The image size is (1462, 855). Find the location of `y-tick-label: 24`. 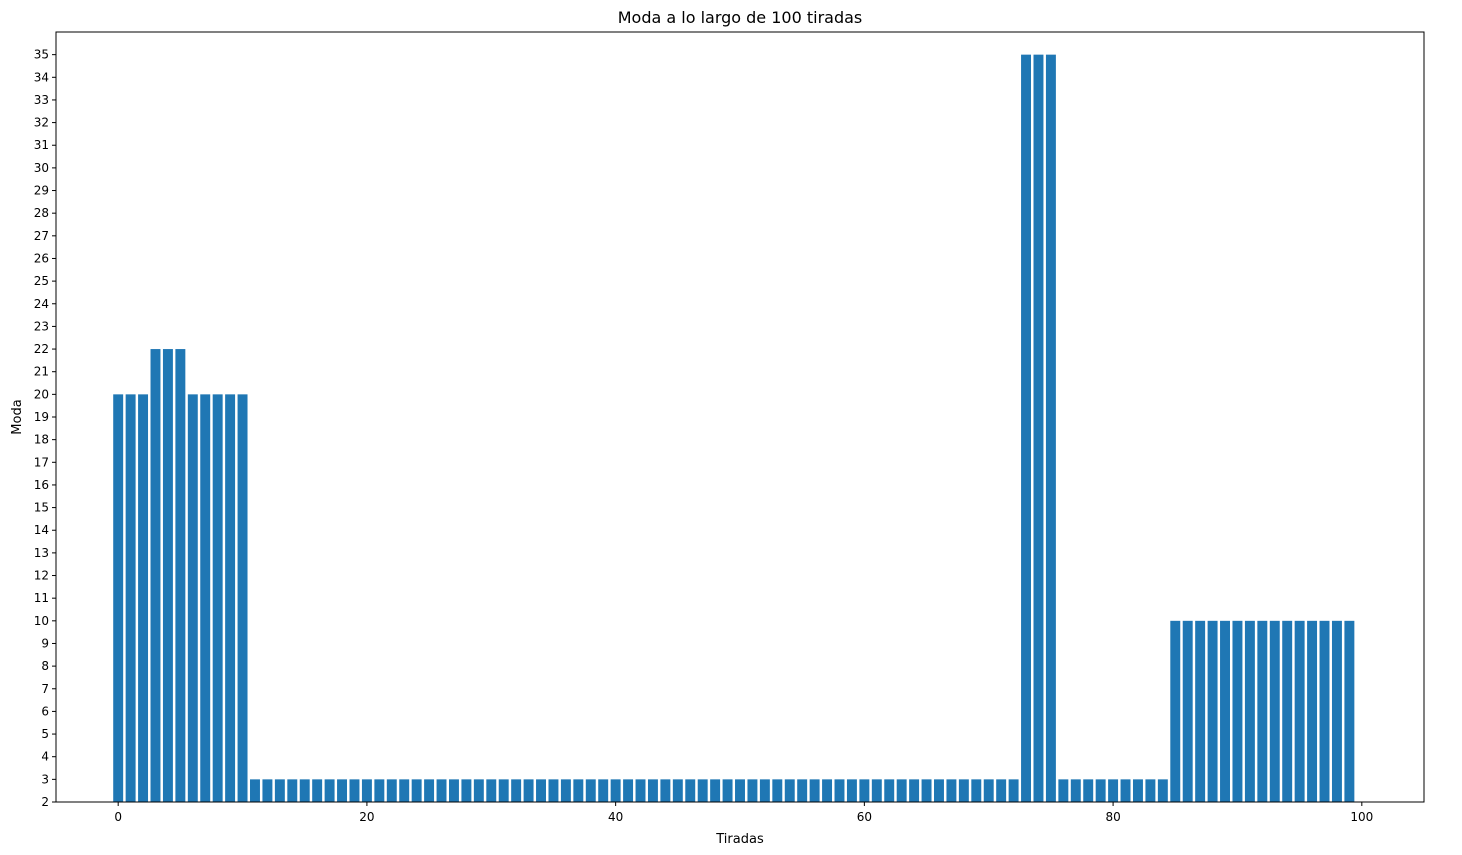

y-tick-label: 24 is located at coordinates (41, 304).